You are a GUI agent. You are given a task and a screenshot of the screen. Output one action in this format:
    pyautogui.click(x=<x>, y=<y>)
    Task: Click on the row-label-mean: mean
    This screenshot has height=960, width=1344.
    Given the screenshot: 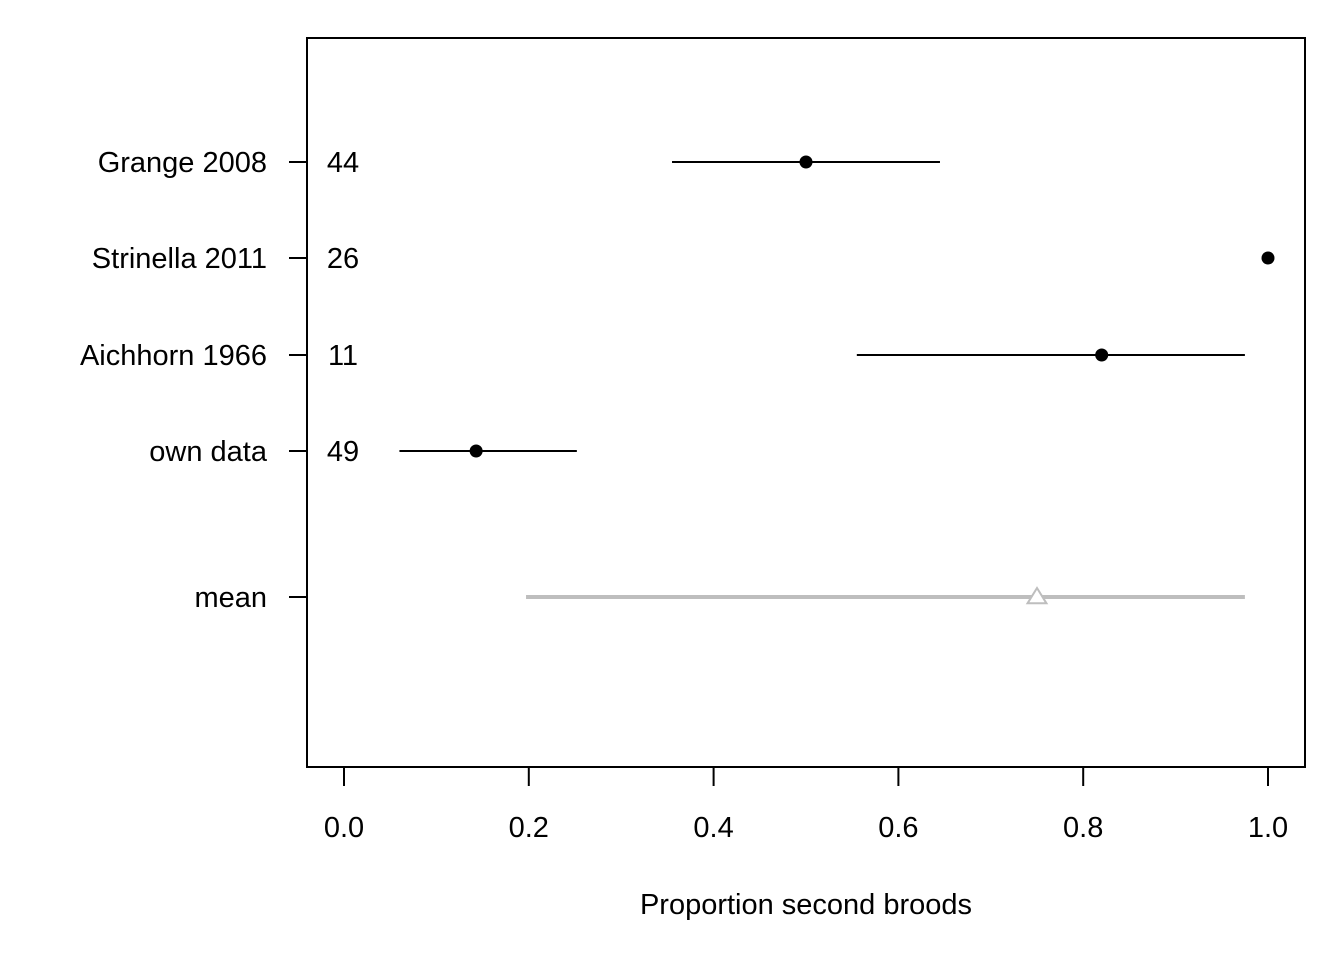 What is the action you would take?
    pyautogui.click(x=230, y=598)
    